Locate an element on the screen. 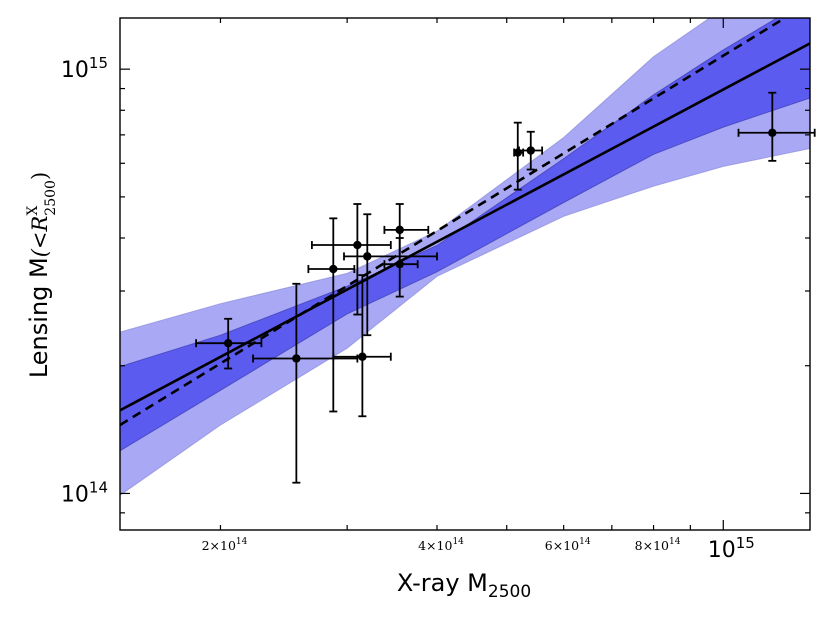 Image resolution: width=830 pixels, height=623 pixels. tick-mantissa: 4×10 is located at coordinates (435, 545).